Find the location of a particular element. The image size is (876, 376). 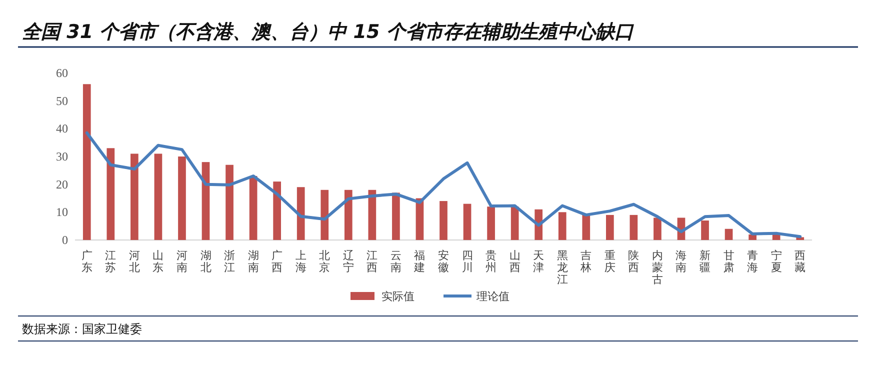

x-tick-label: 河北 is located at coordinates (134, 261).